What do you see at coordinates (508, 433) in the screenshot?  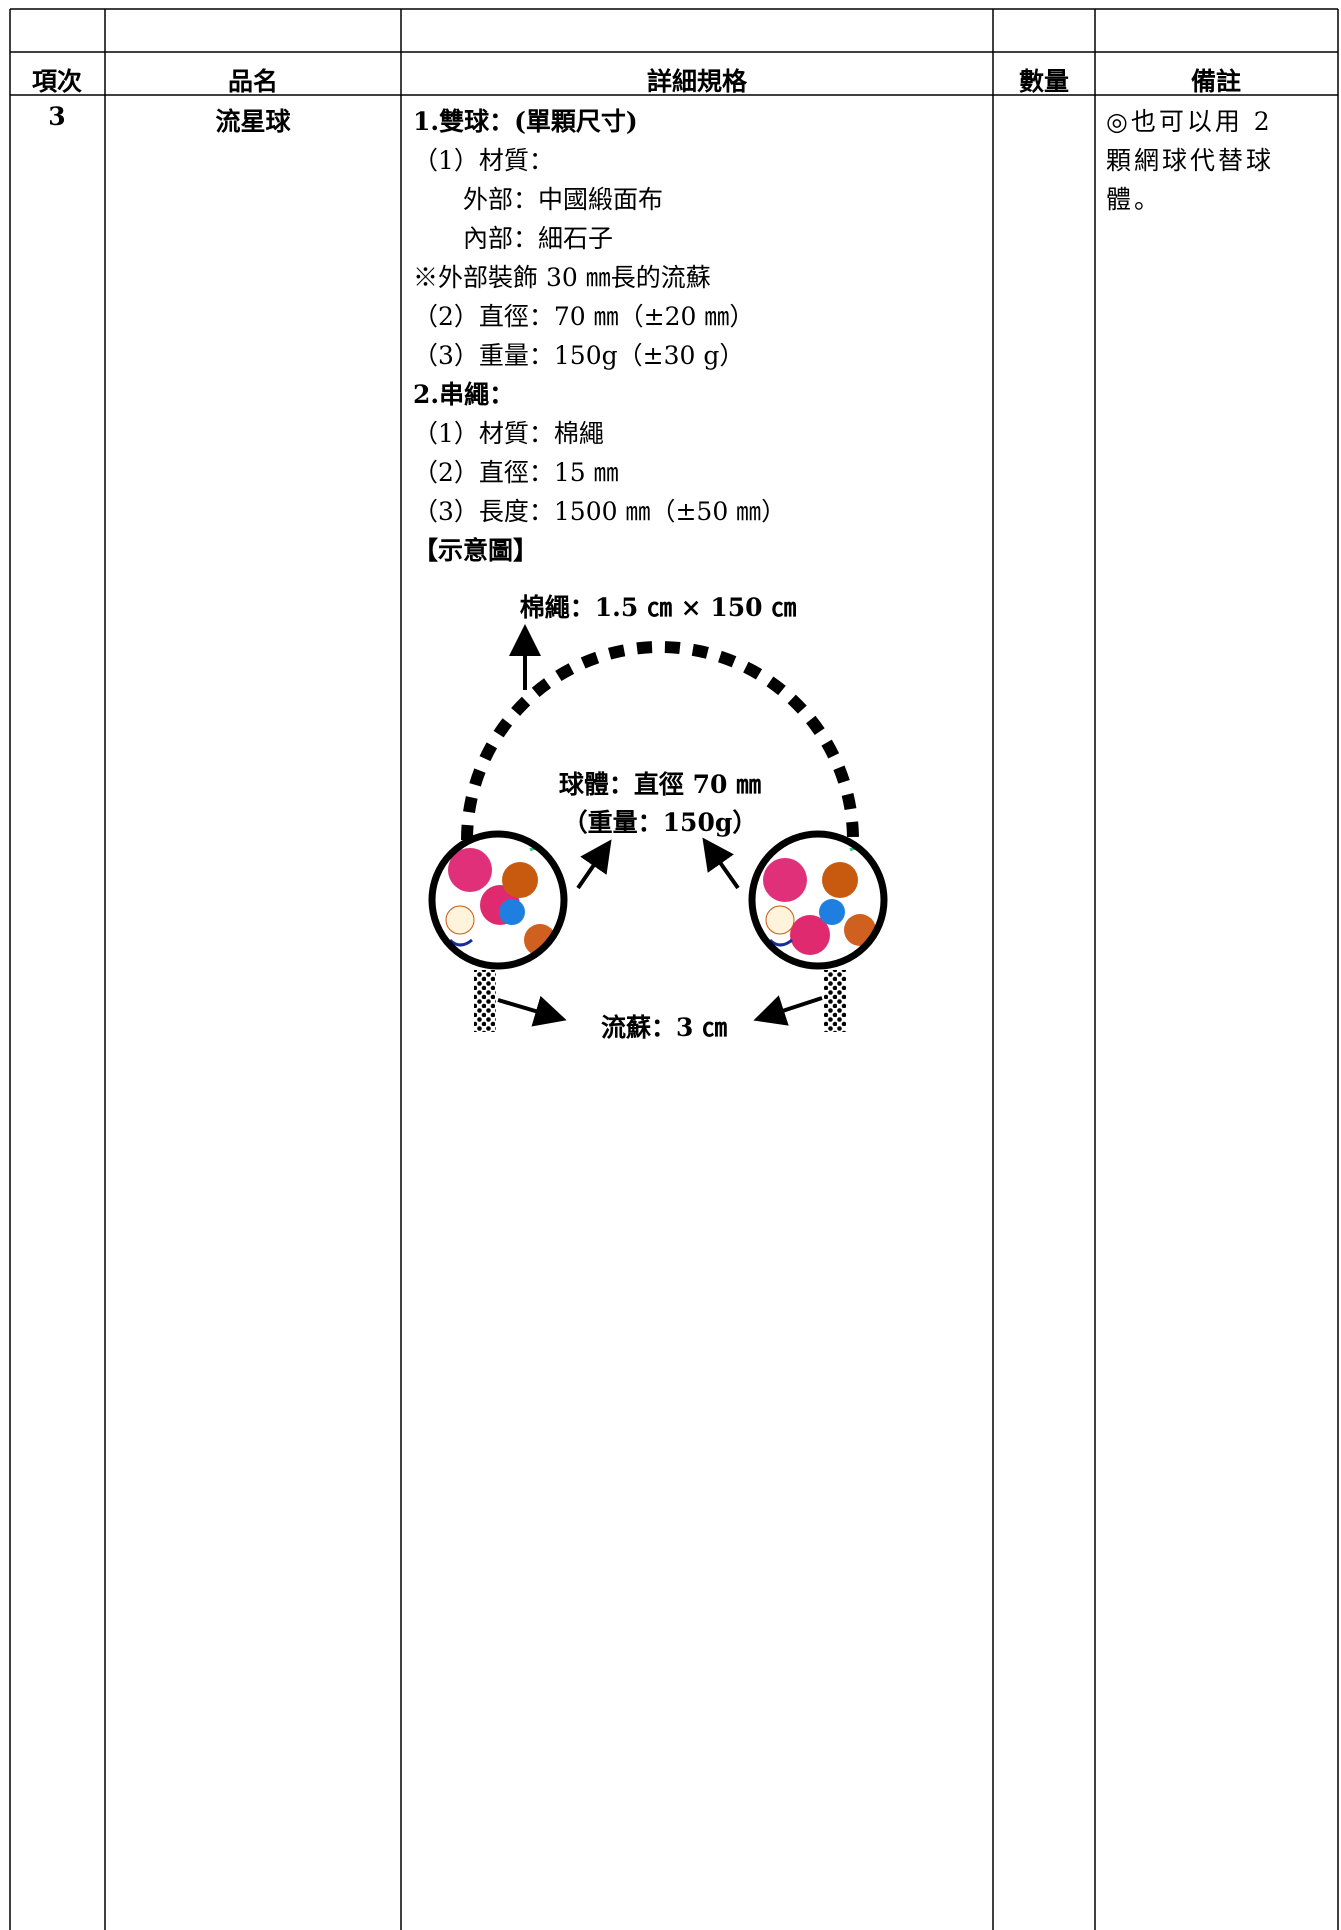 I see `spec-line: （1）材質：棉繩` at bounding box center [508, 433].